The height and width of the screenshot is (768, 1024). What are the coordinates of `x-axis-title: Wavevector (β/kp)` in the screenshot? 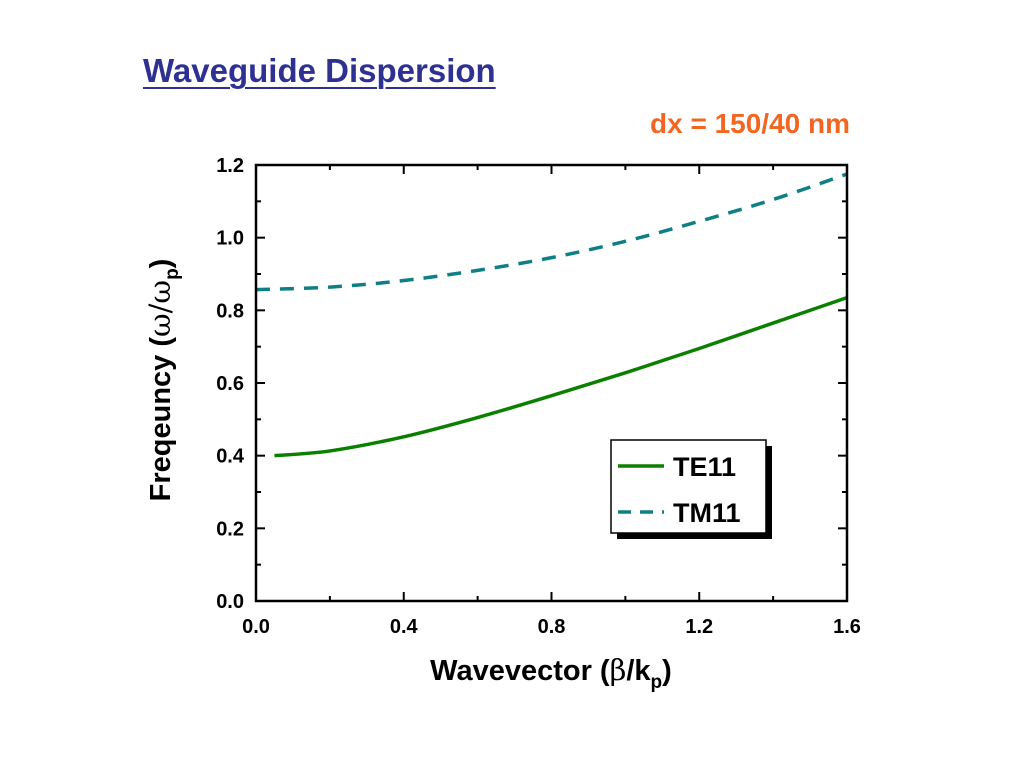 It's located at (551, 673).